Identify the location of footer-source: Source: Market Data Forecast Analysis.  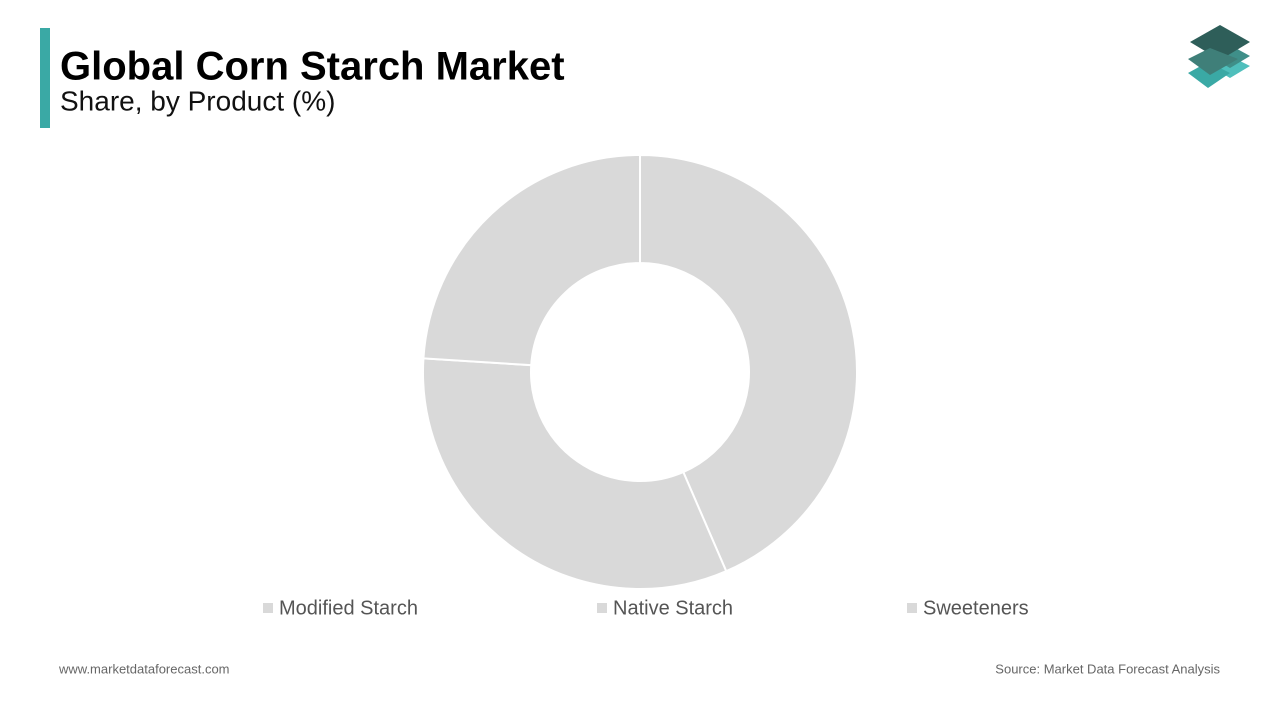
(1107, 668).